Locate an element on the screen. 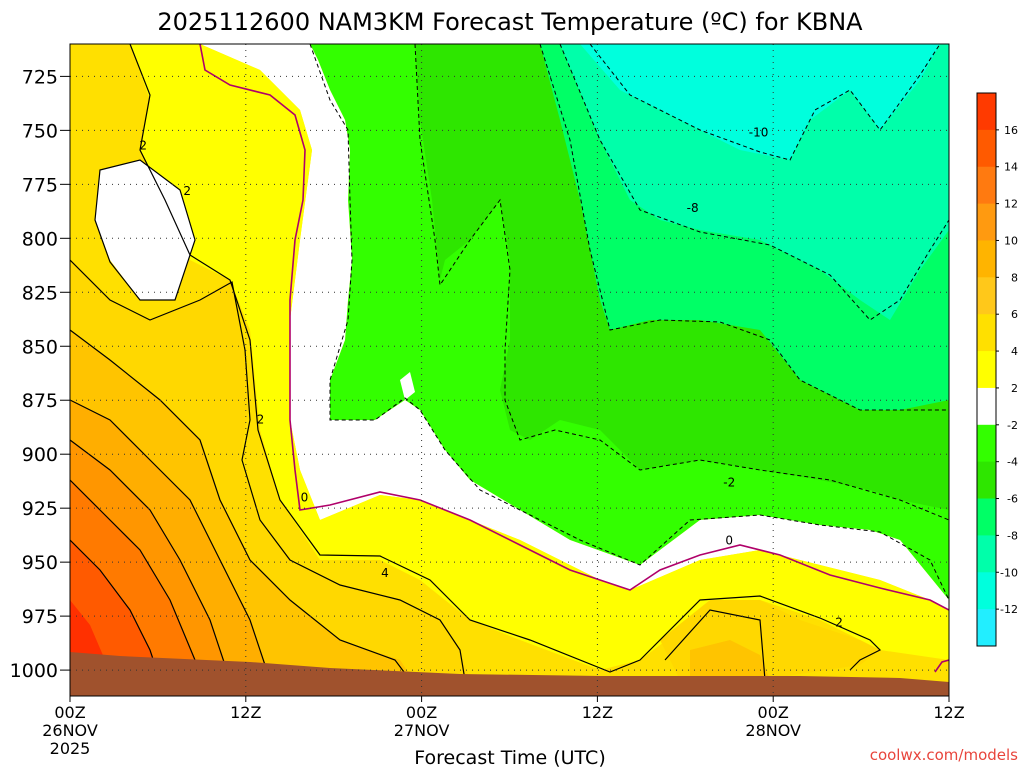 The height and width of the screenshot is (768, 1024). y-tick-label: 900 is located at coordinates (40, 455).